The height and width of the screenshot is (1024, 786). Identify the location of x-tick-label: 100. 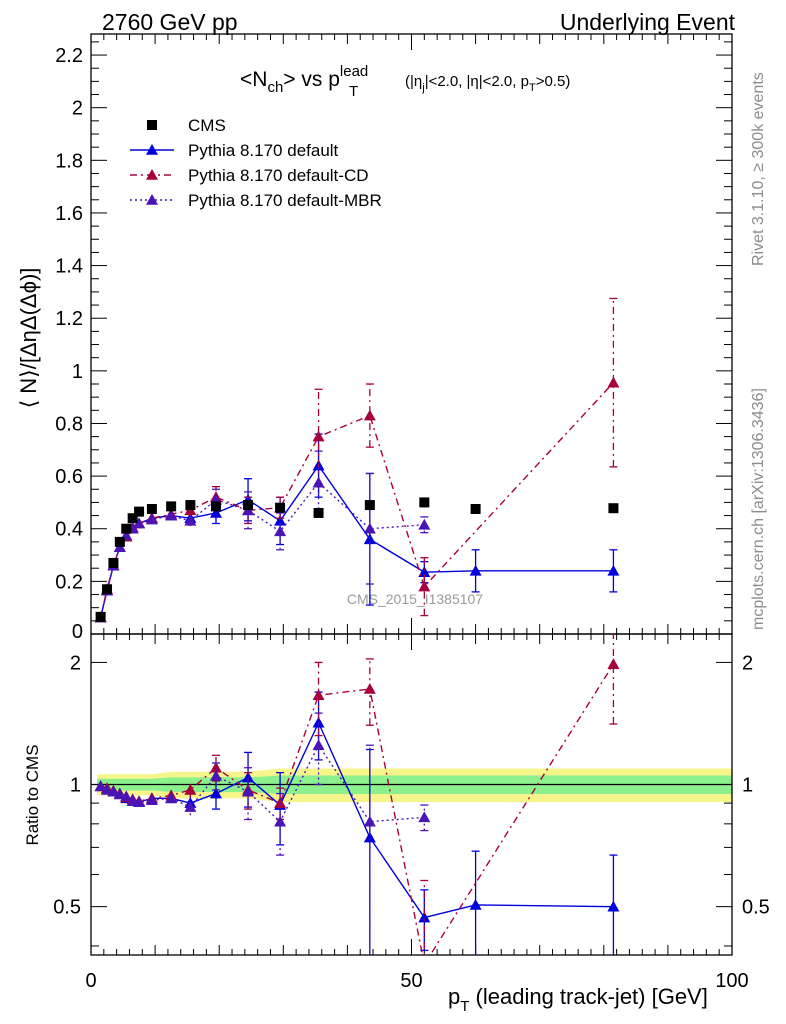
(731, 981).